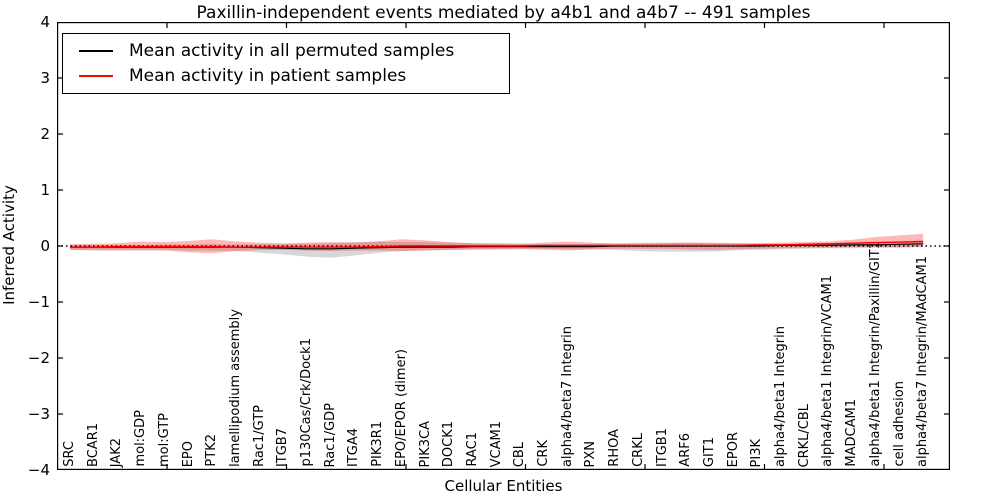 This screenshot has width=1000, height=500. I want to click on y-tick-label: 4, so click(45, 22).